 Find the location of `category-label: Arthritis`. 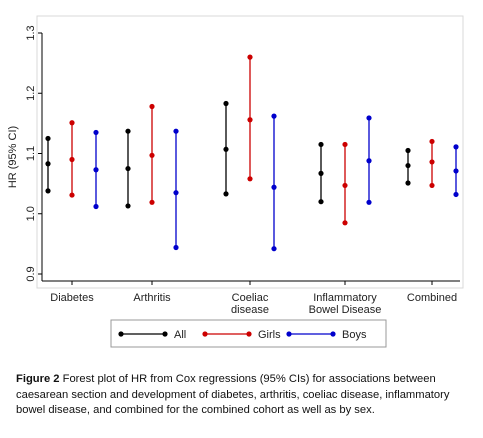

category-label: Arthritis is located at coordinates (152, 298).